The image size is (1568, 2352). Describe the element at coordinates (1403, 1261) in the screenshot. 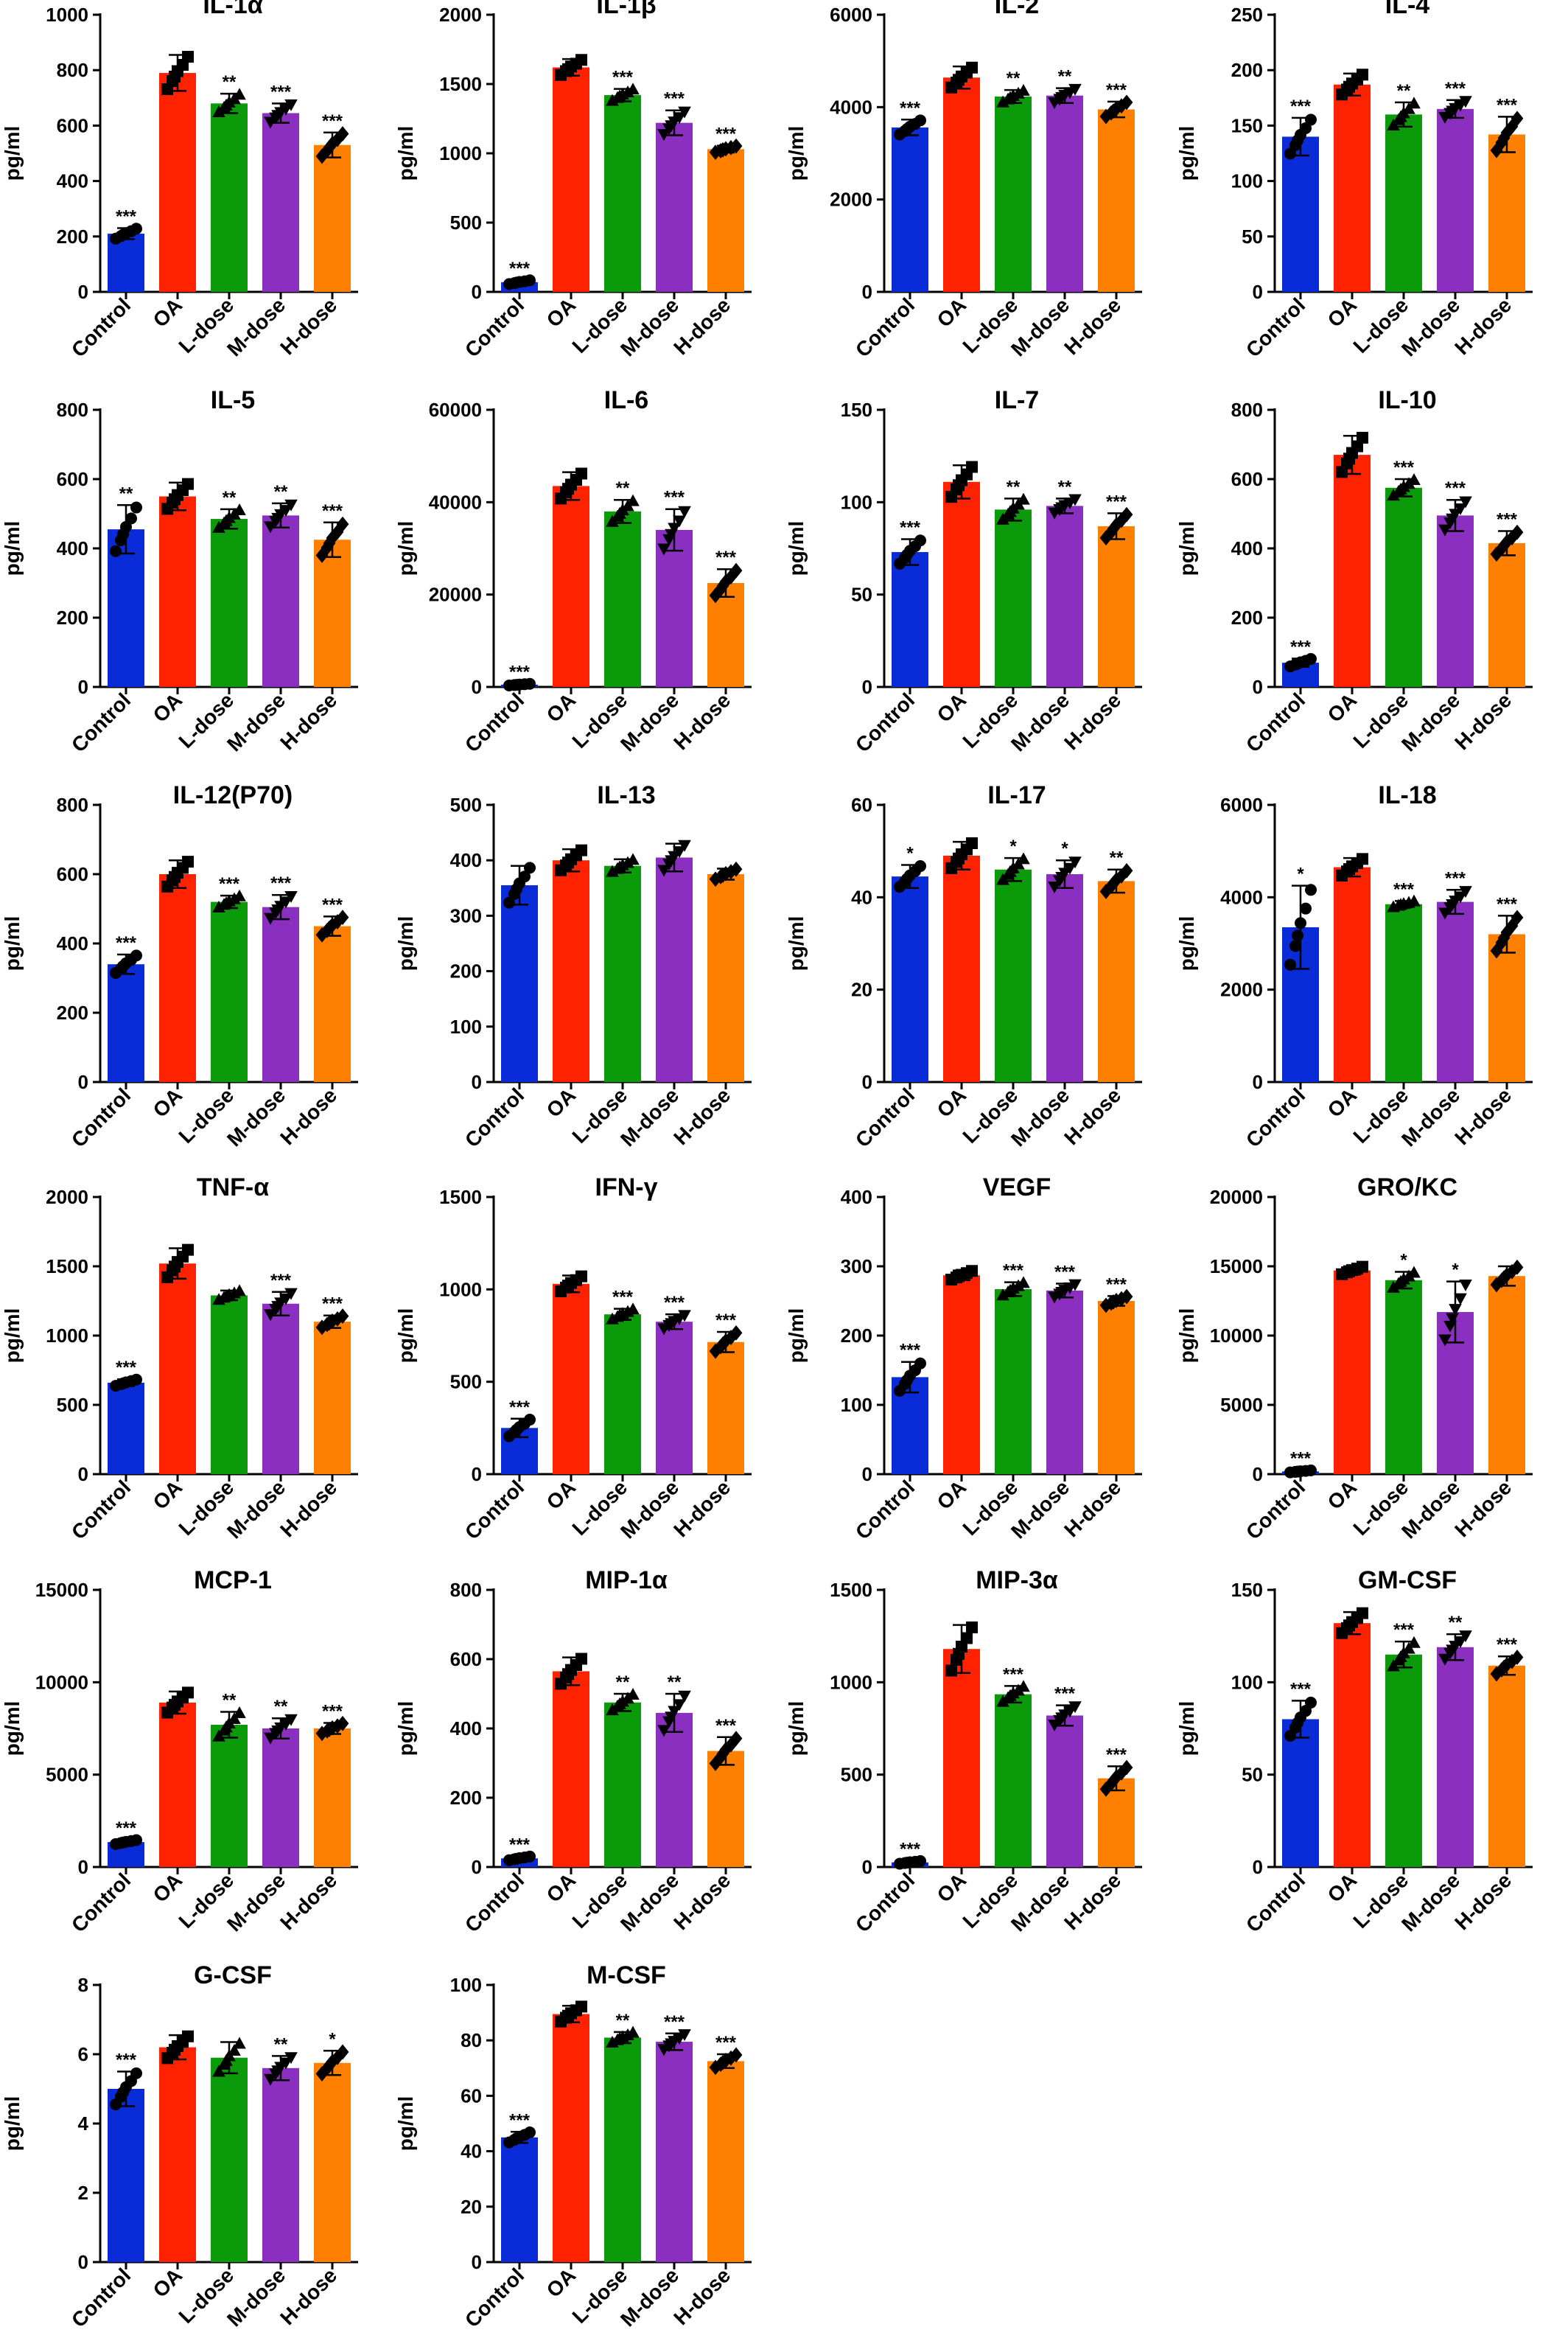

I see `significance-label: *` at that location.